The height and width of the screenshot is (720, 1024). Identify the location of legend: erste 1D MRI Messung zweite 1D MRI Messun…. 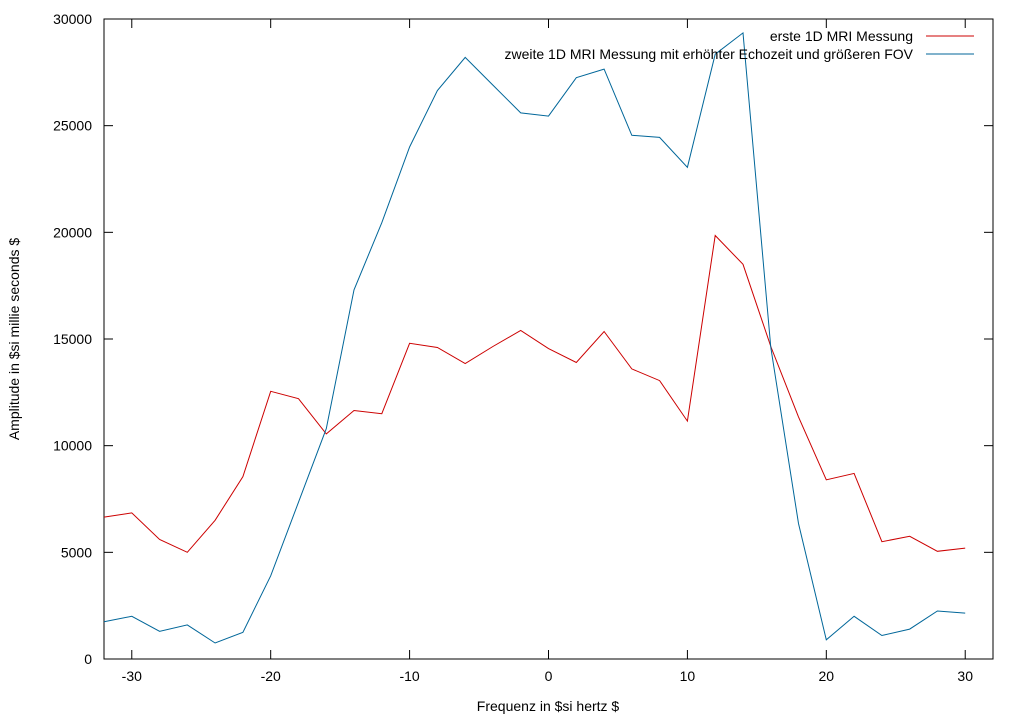
(739, 45).